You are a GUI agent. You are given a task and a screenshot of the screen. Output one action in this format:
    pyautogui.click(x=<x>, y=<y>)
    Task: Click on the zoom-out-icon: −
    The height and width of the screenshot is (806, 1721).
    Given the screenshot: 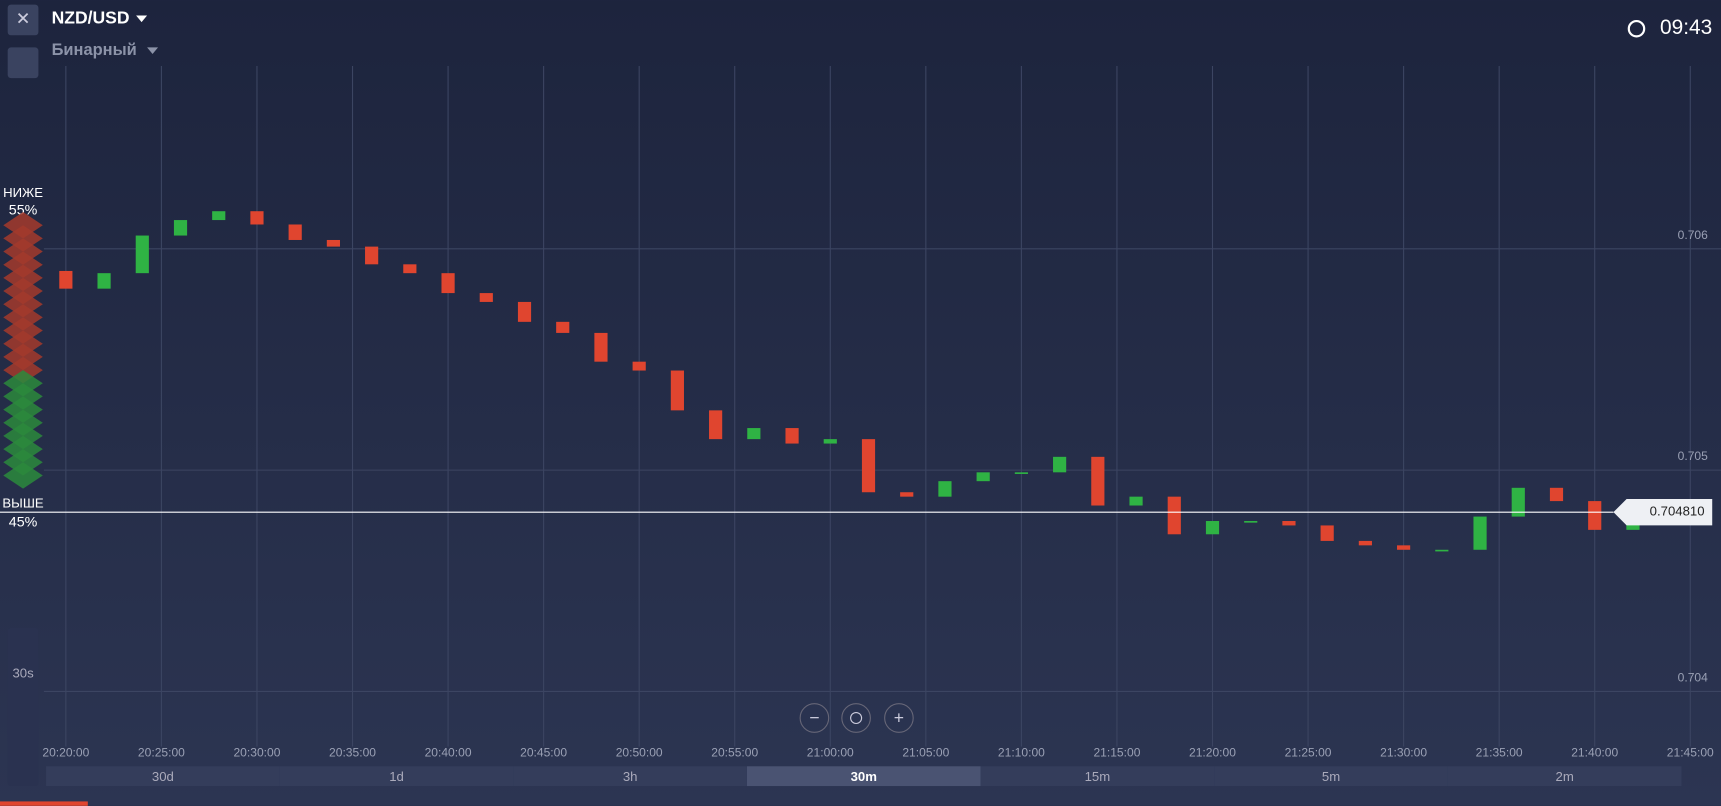 What is the action you would take?
    pyautogui.click(x=814, y=718)
    